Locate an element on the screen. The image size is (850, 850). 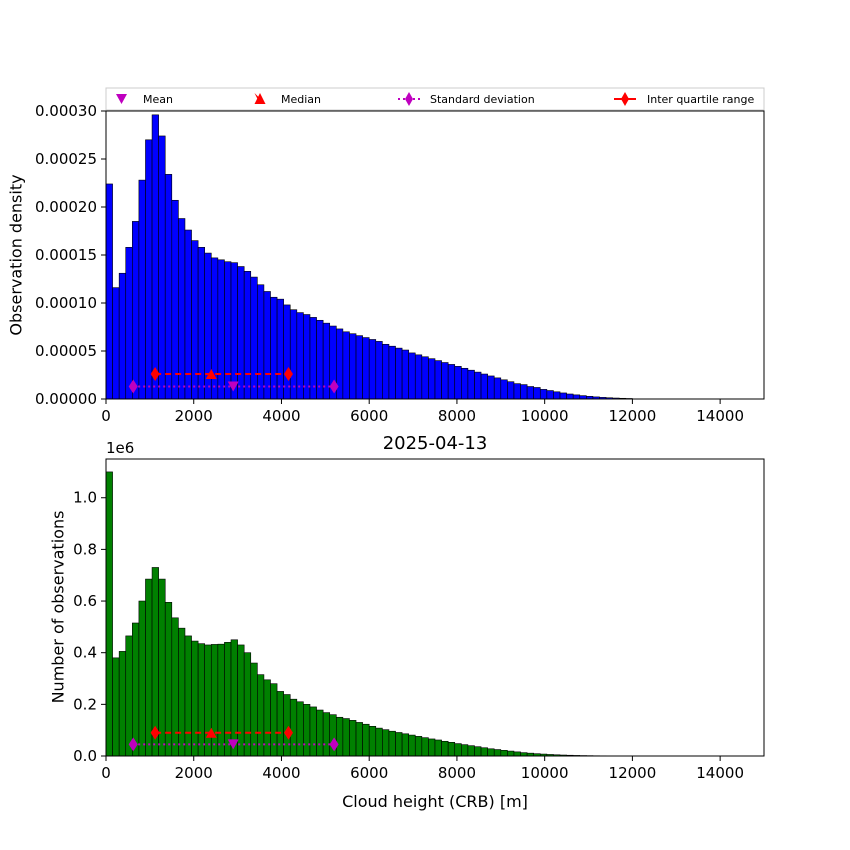
x-tick-label: 6000 is located at coordinates (369, 773).